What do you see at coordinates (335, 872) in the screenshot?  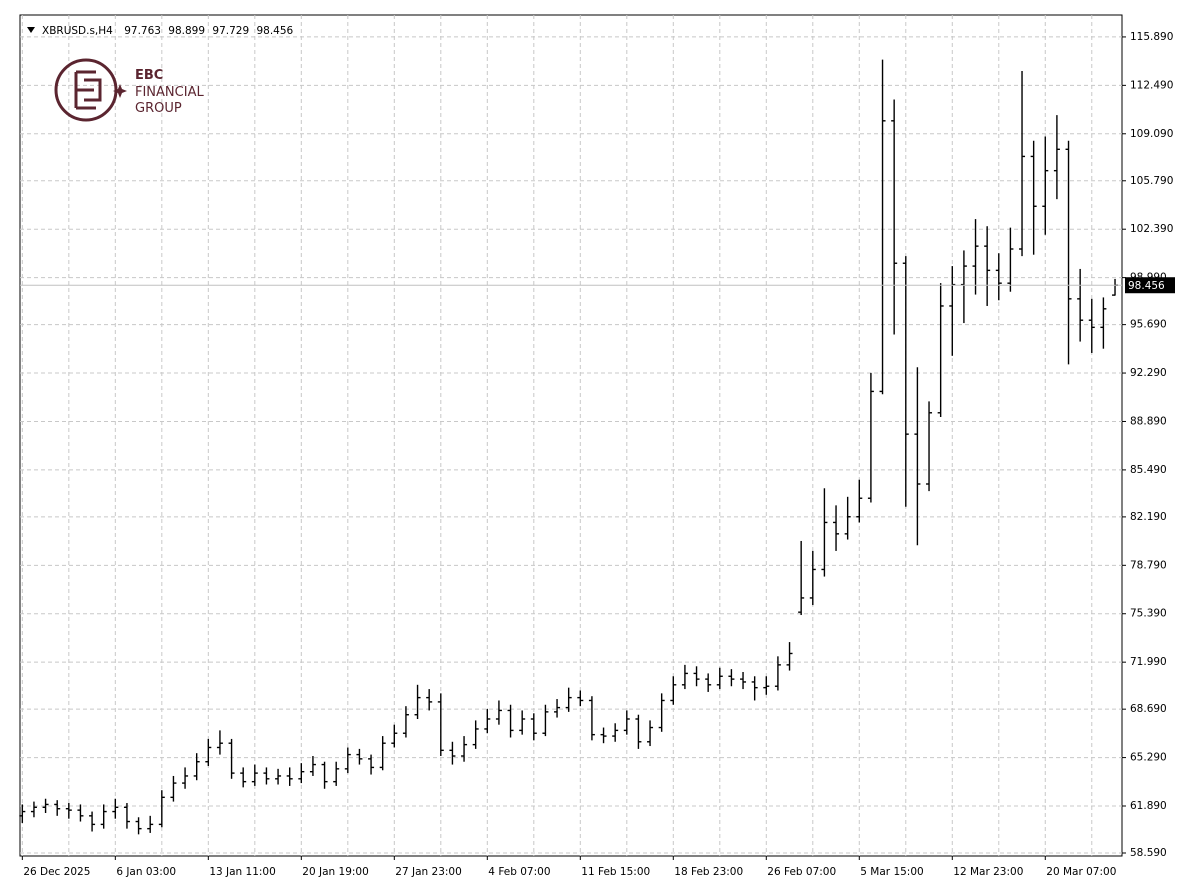 I see `x-tick-label: 20 Jan 19:00` at bounding box center [335, 872].